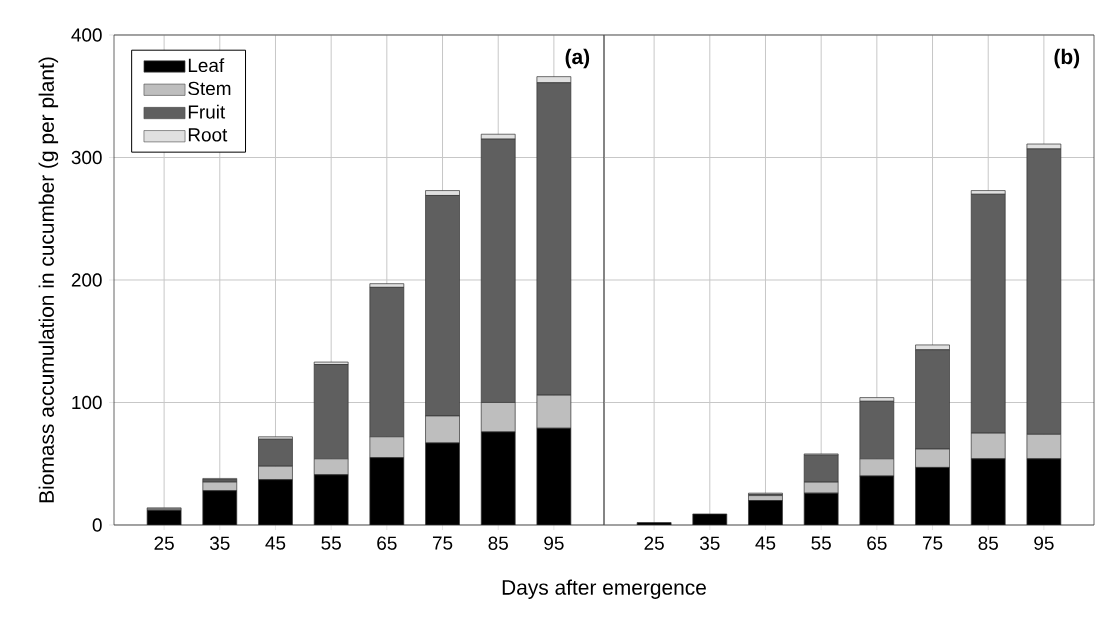  What do you see at coordinates (577, 58) in the screenshot?
I see `annotation: (a)` at bounding box center [577, 58].